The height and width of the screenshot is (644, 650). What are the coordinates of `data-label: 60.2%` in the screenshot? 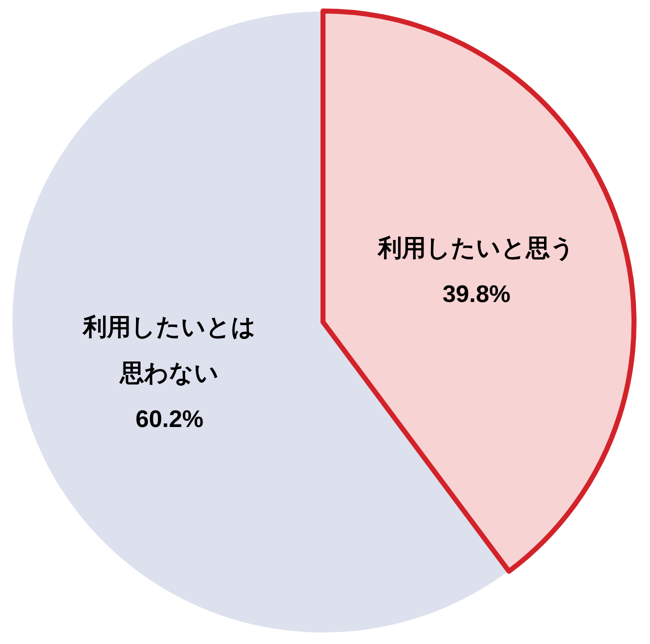 It's located at (169, 419).